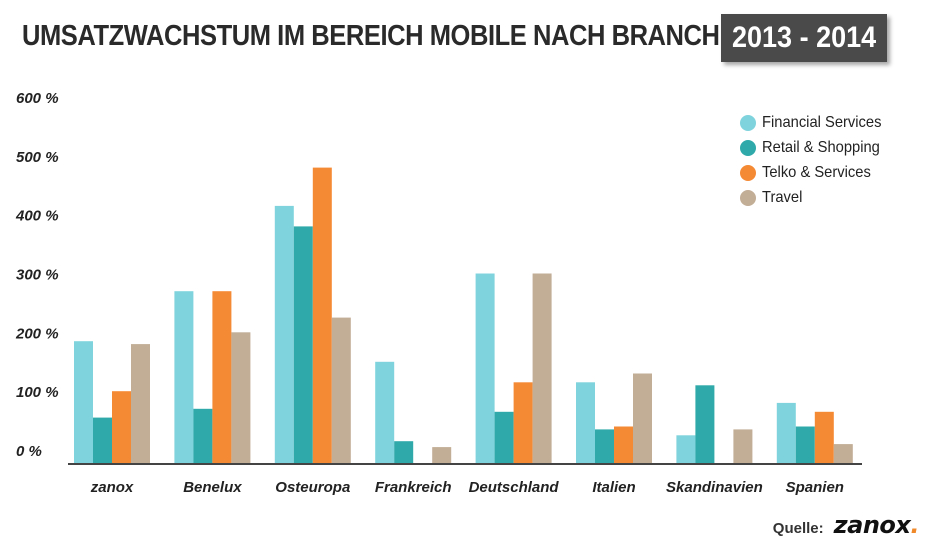 The width and height of the screenshot is (931, 549). I want to click on x-tick-label: Deutschland, so click(514, 487).